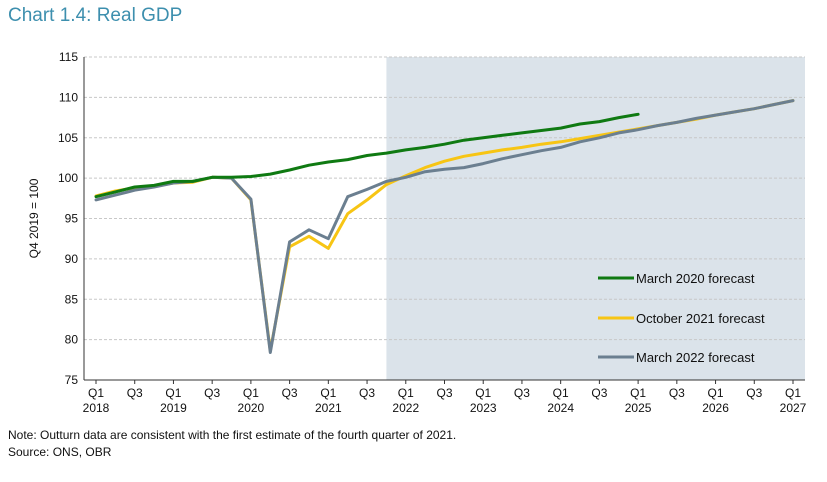  What do you see at coordinates (68, 178) in the screenshot?
I see `y-tick-label: 100` at bounding box center [68, 178].